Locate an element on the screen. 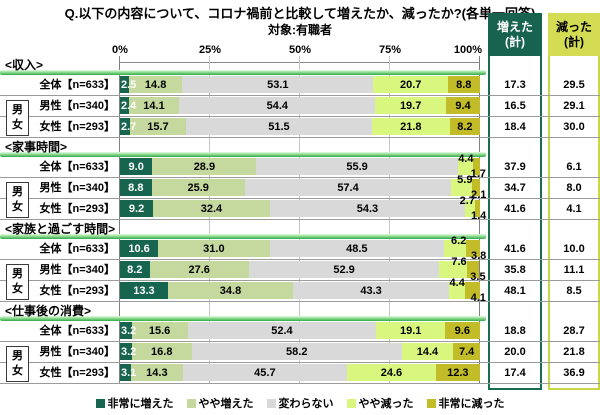 The height and width of the screenshot is (415, 600). segment-value: 12.3 is located at coordinates (458, 372).